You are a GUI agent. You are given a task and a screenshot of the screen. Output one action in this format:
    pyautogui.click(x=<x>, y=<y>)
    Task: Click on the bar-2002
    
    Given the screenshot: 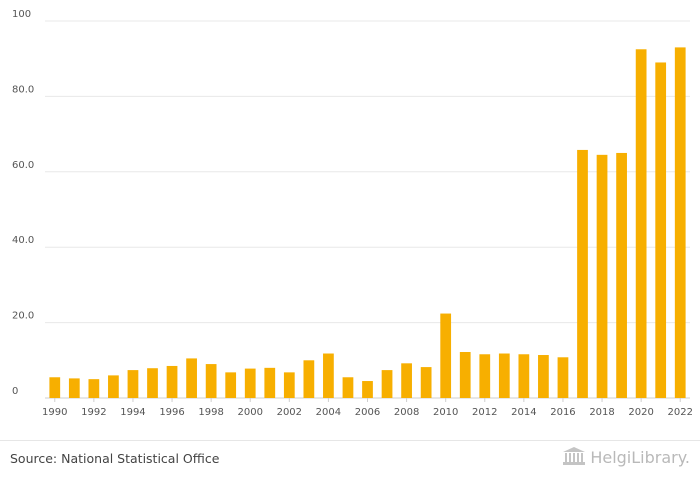 What is the action you would take?
    pyautogui.click(x=289, y=385)
    